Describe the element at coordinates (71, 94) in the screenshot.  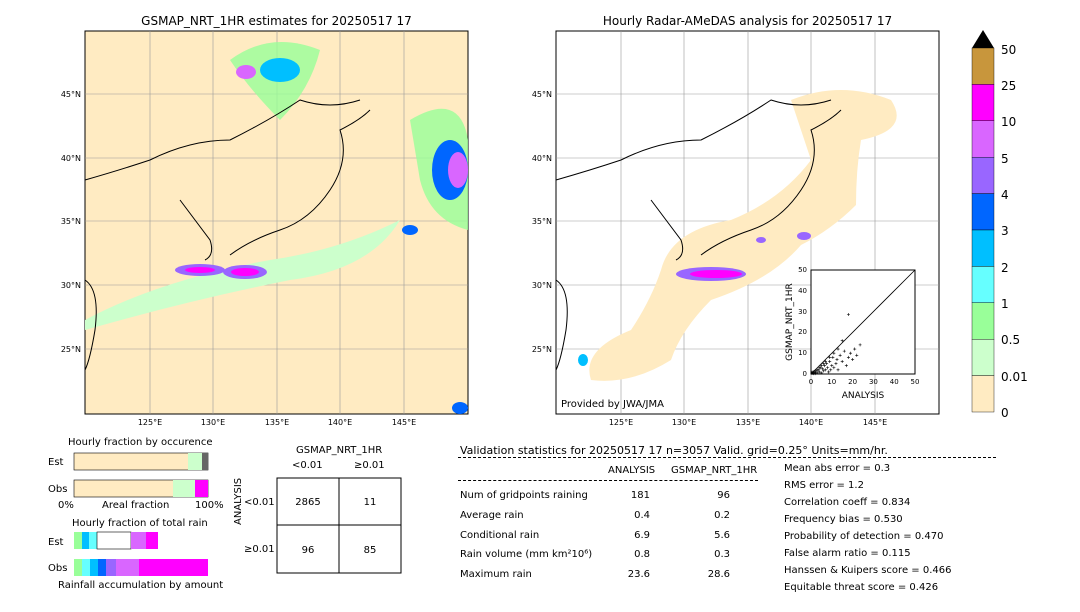
I see `svg-text: 45°N` at that location.